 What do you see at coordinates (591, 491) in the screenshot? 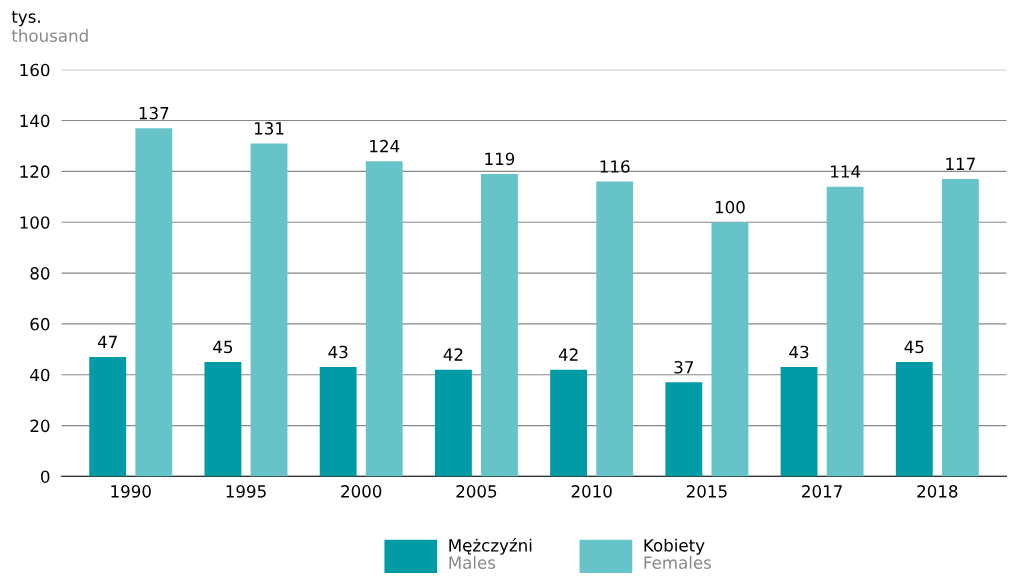
I see `x-tick-label: 2010` at bounding box center [591, 491].